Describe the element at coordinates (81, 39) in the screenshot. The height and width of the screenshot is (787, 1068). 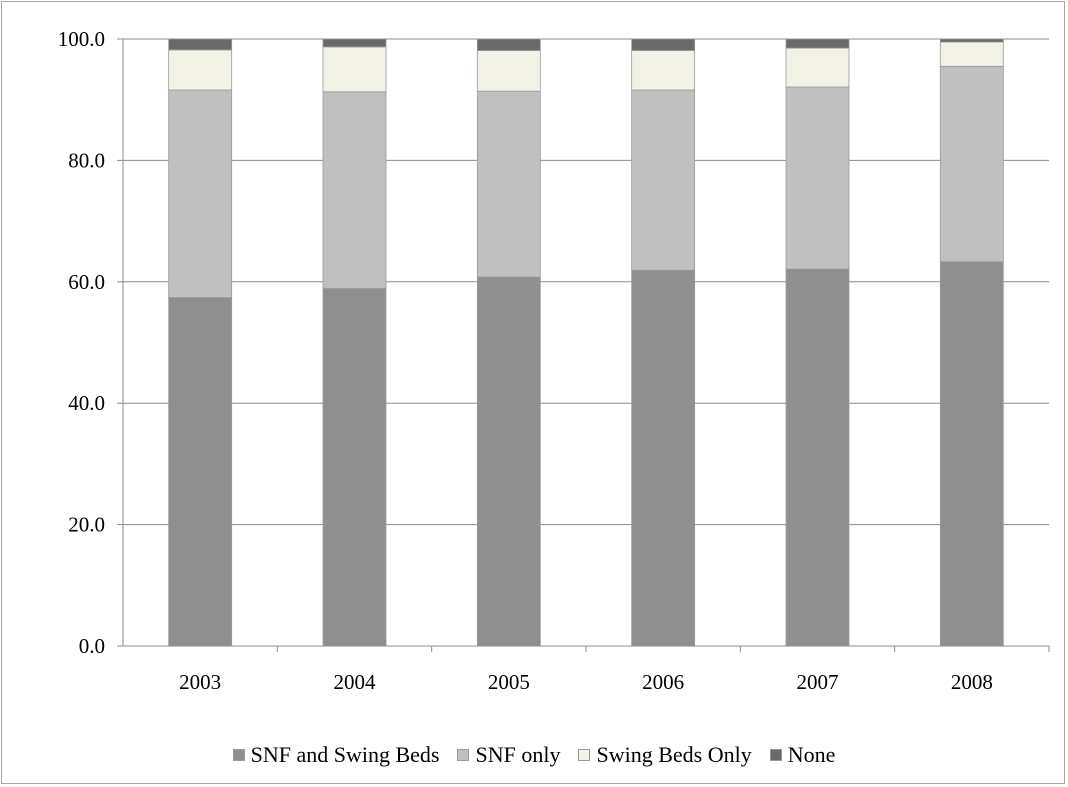
I see `y-tick-label: 100.0` at that location.